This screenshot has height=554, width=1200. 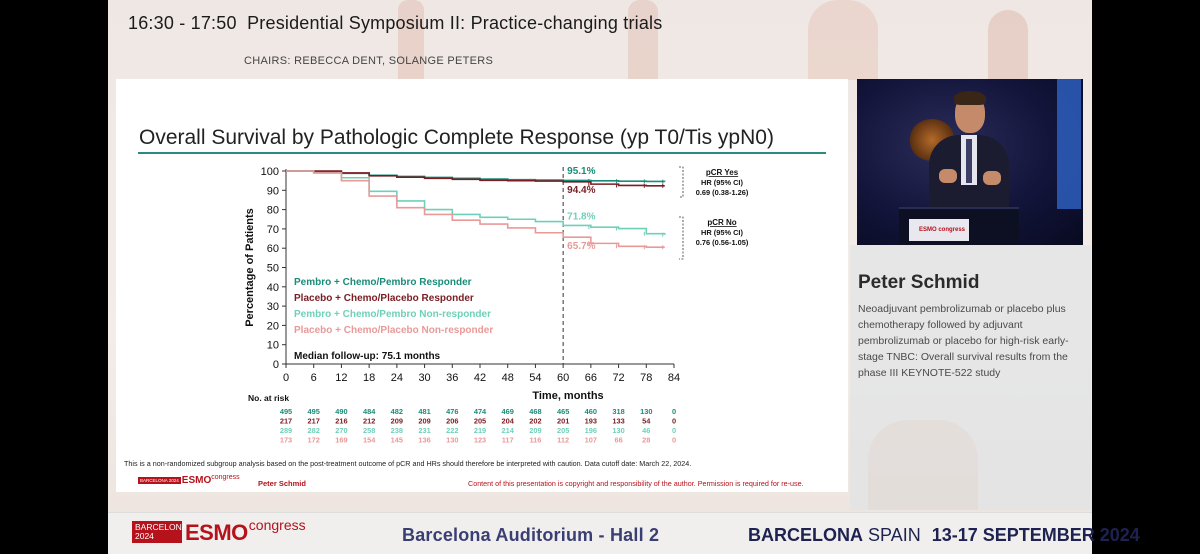 What do you see at coordinates (581, 216) in the screenshot?
I see `os-rate-label: 71.8%` at bounding box center [581, 216].